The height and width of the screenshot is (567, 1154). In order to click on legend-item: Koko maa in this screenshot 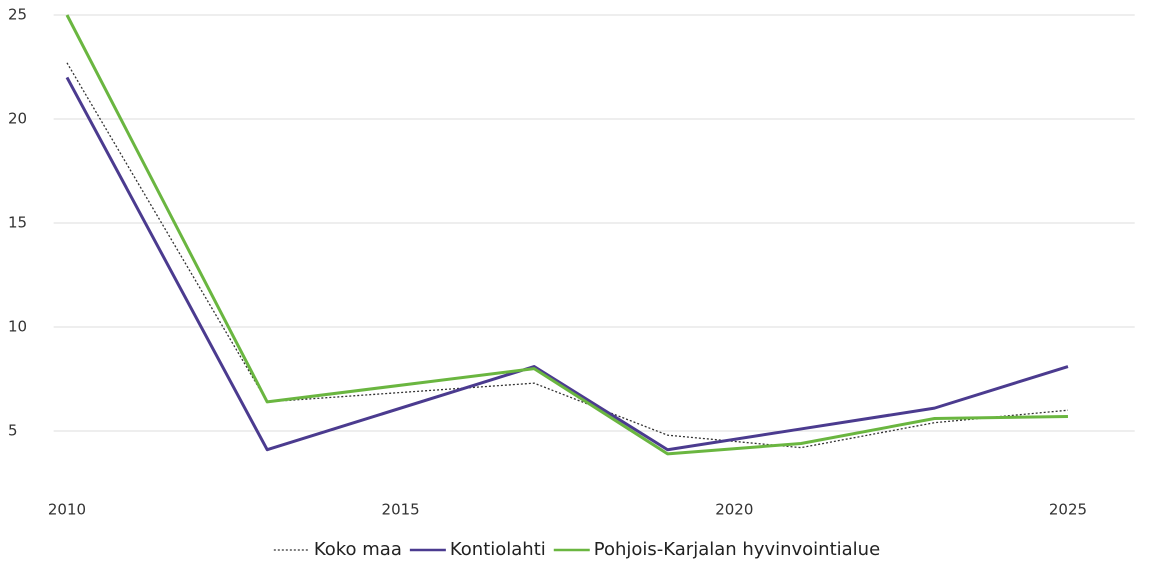, I will do `click(337, 549)`.